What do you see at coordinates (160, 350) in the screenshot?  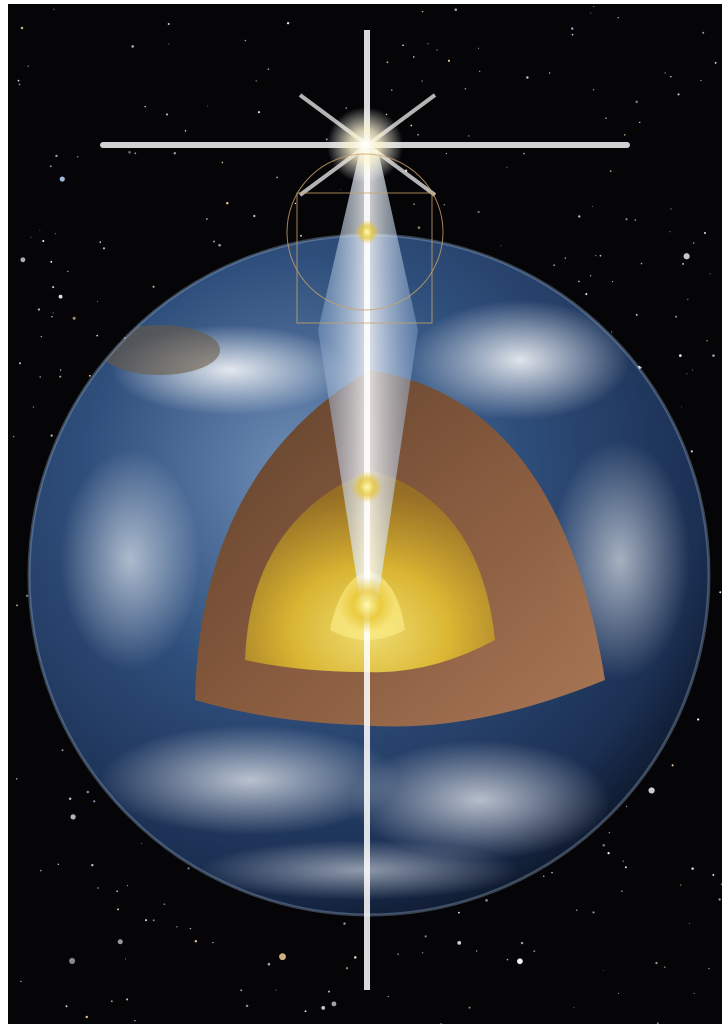 I see `landmass` at bounding box center [160, 350].